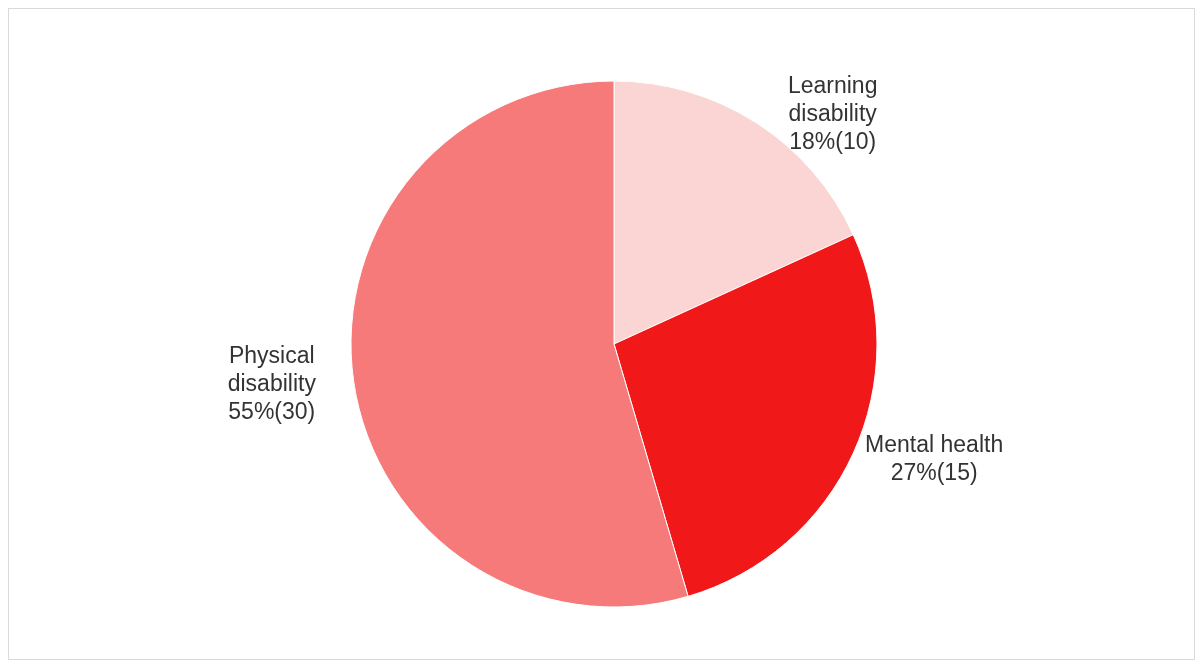  What do you see at coordinates (832, 98) in the screenshot?
I see `slice-label: Learning disability` at bounding box center [832, 98].